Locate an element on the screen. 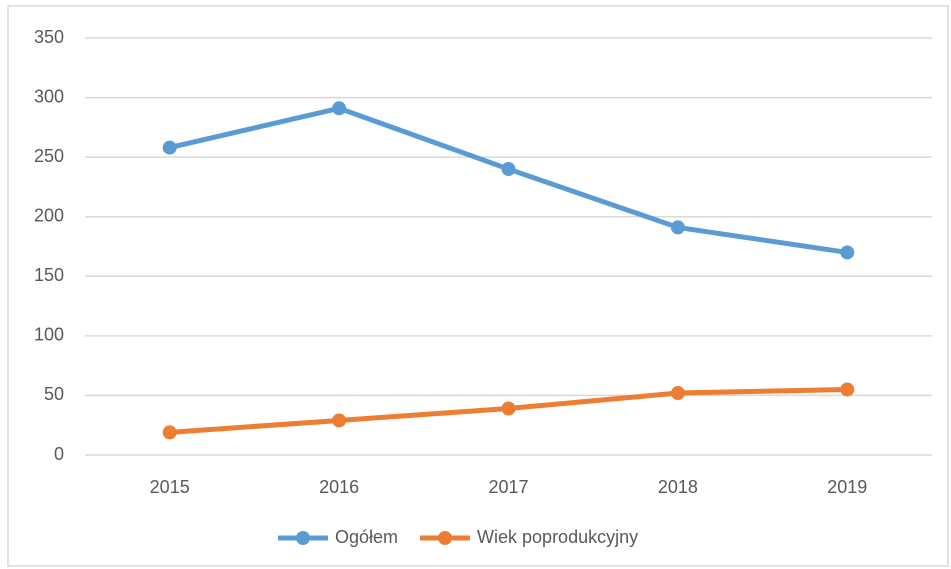  y-tick-label: 100 is located at coordinates (49, 335).